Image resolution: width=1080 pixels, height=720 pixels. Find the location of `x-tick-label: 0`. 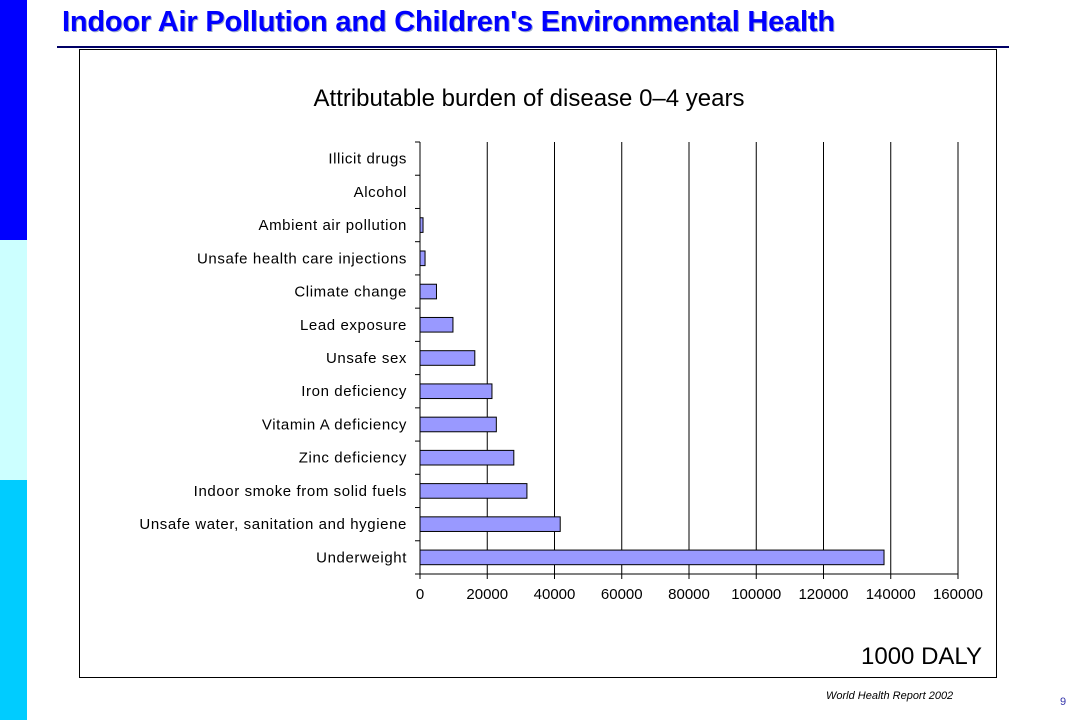

x-tick-label: 0 is located at coordinates (420, 594).